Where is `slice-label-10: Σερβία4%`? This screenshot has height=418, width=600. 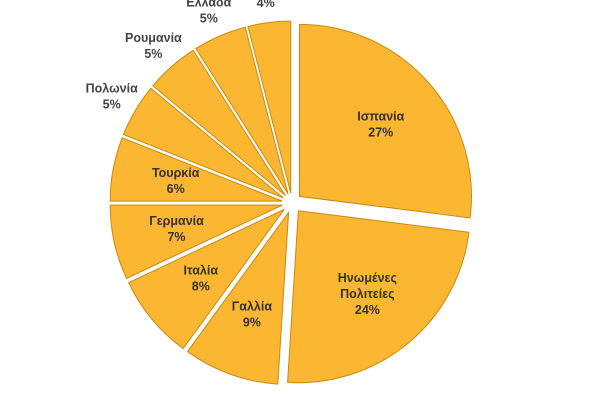 slice-label-10: Σερβία4% is located at coordinates (266, 5).